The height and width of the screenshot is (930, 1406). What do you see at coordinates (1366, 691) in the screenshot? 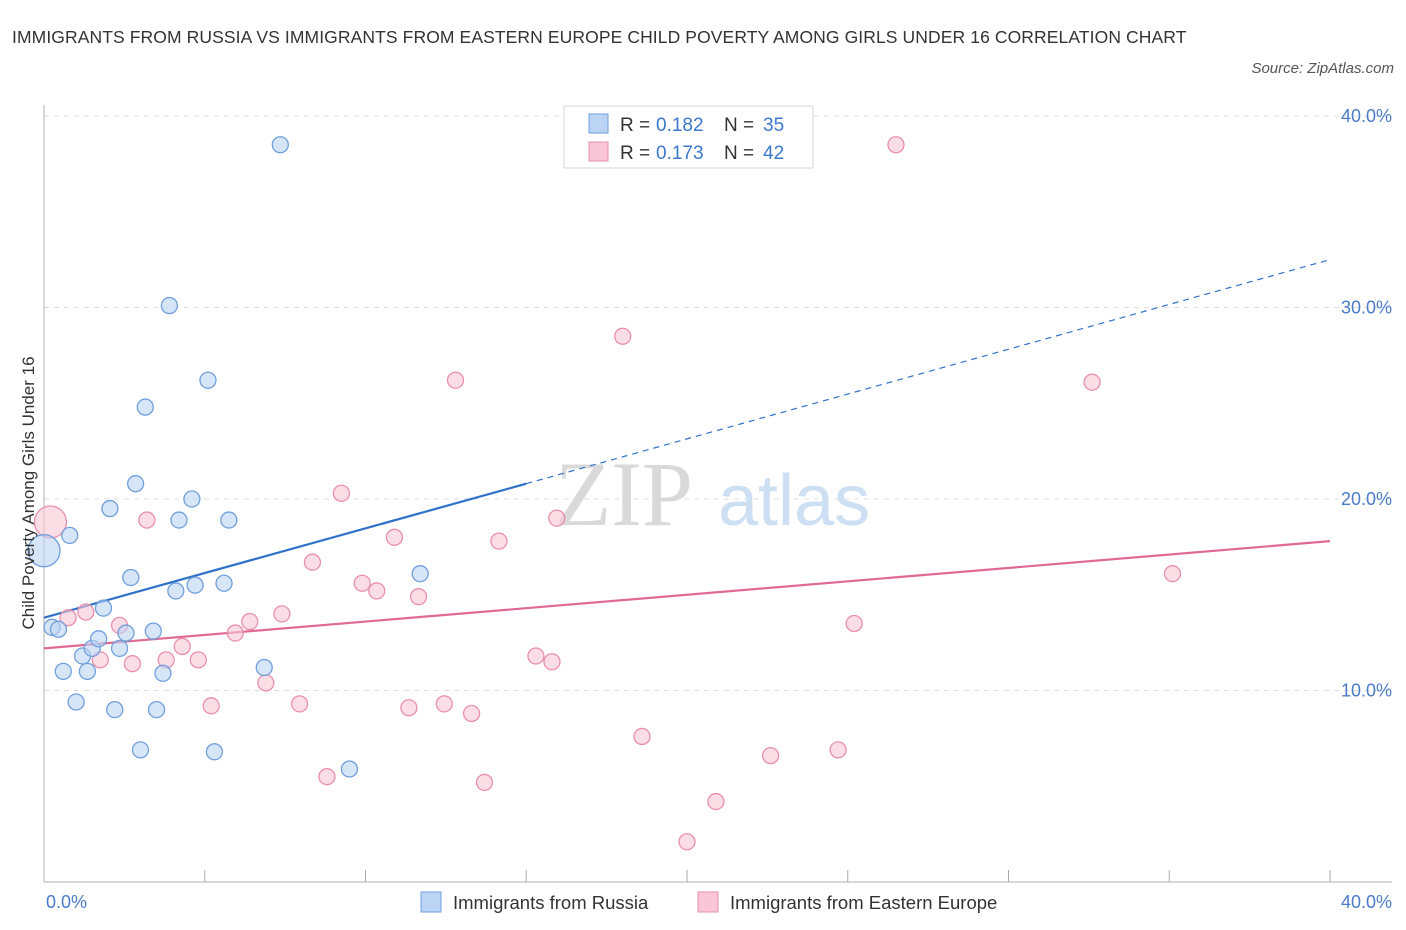
I see `y-tick-label-10: 10.0%` at bounding box center [1366, 691].